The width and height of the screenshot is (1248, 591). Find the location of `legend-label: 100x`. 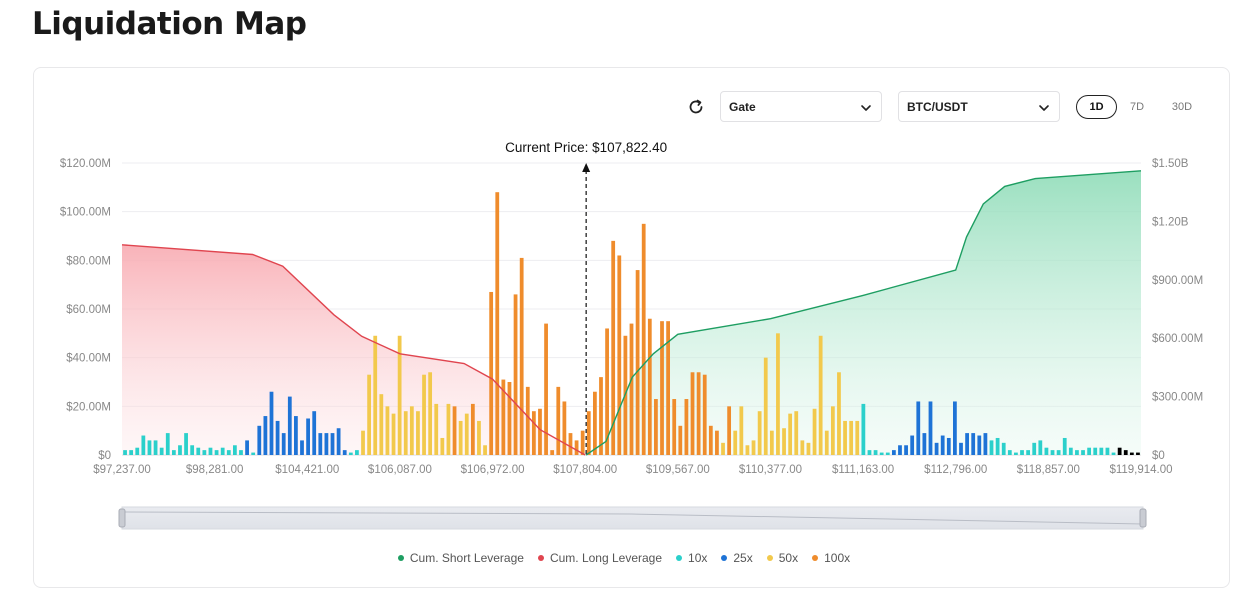

legend-label: 100x is located at coordinates (837, 558).